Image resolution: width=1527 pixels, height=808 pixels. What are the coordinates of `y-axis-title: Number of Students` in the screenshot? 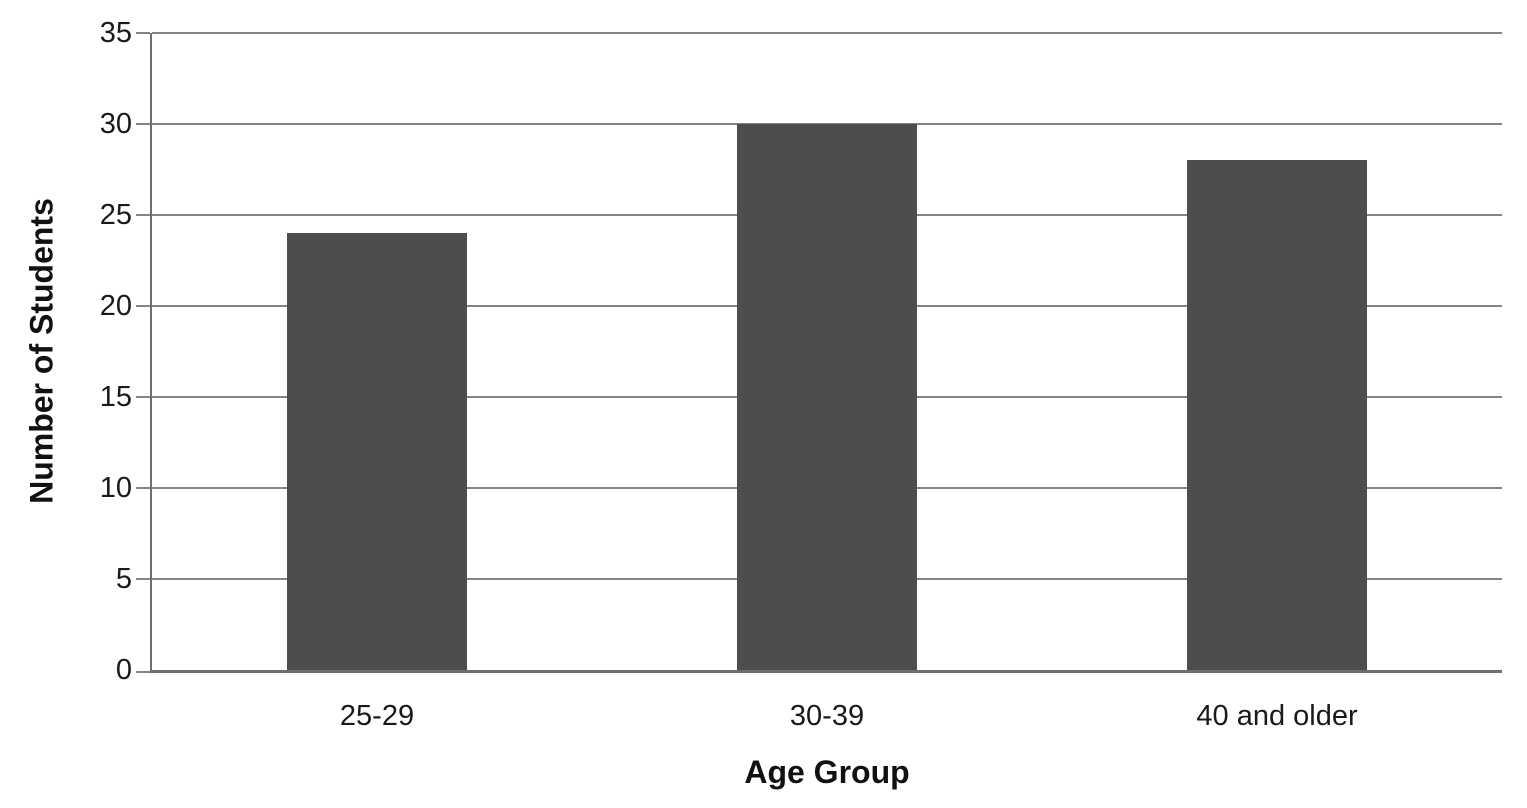 It's located at (41, 351).